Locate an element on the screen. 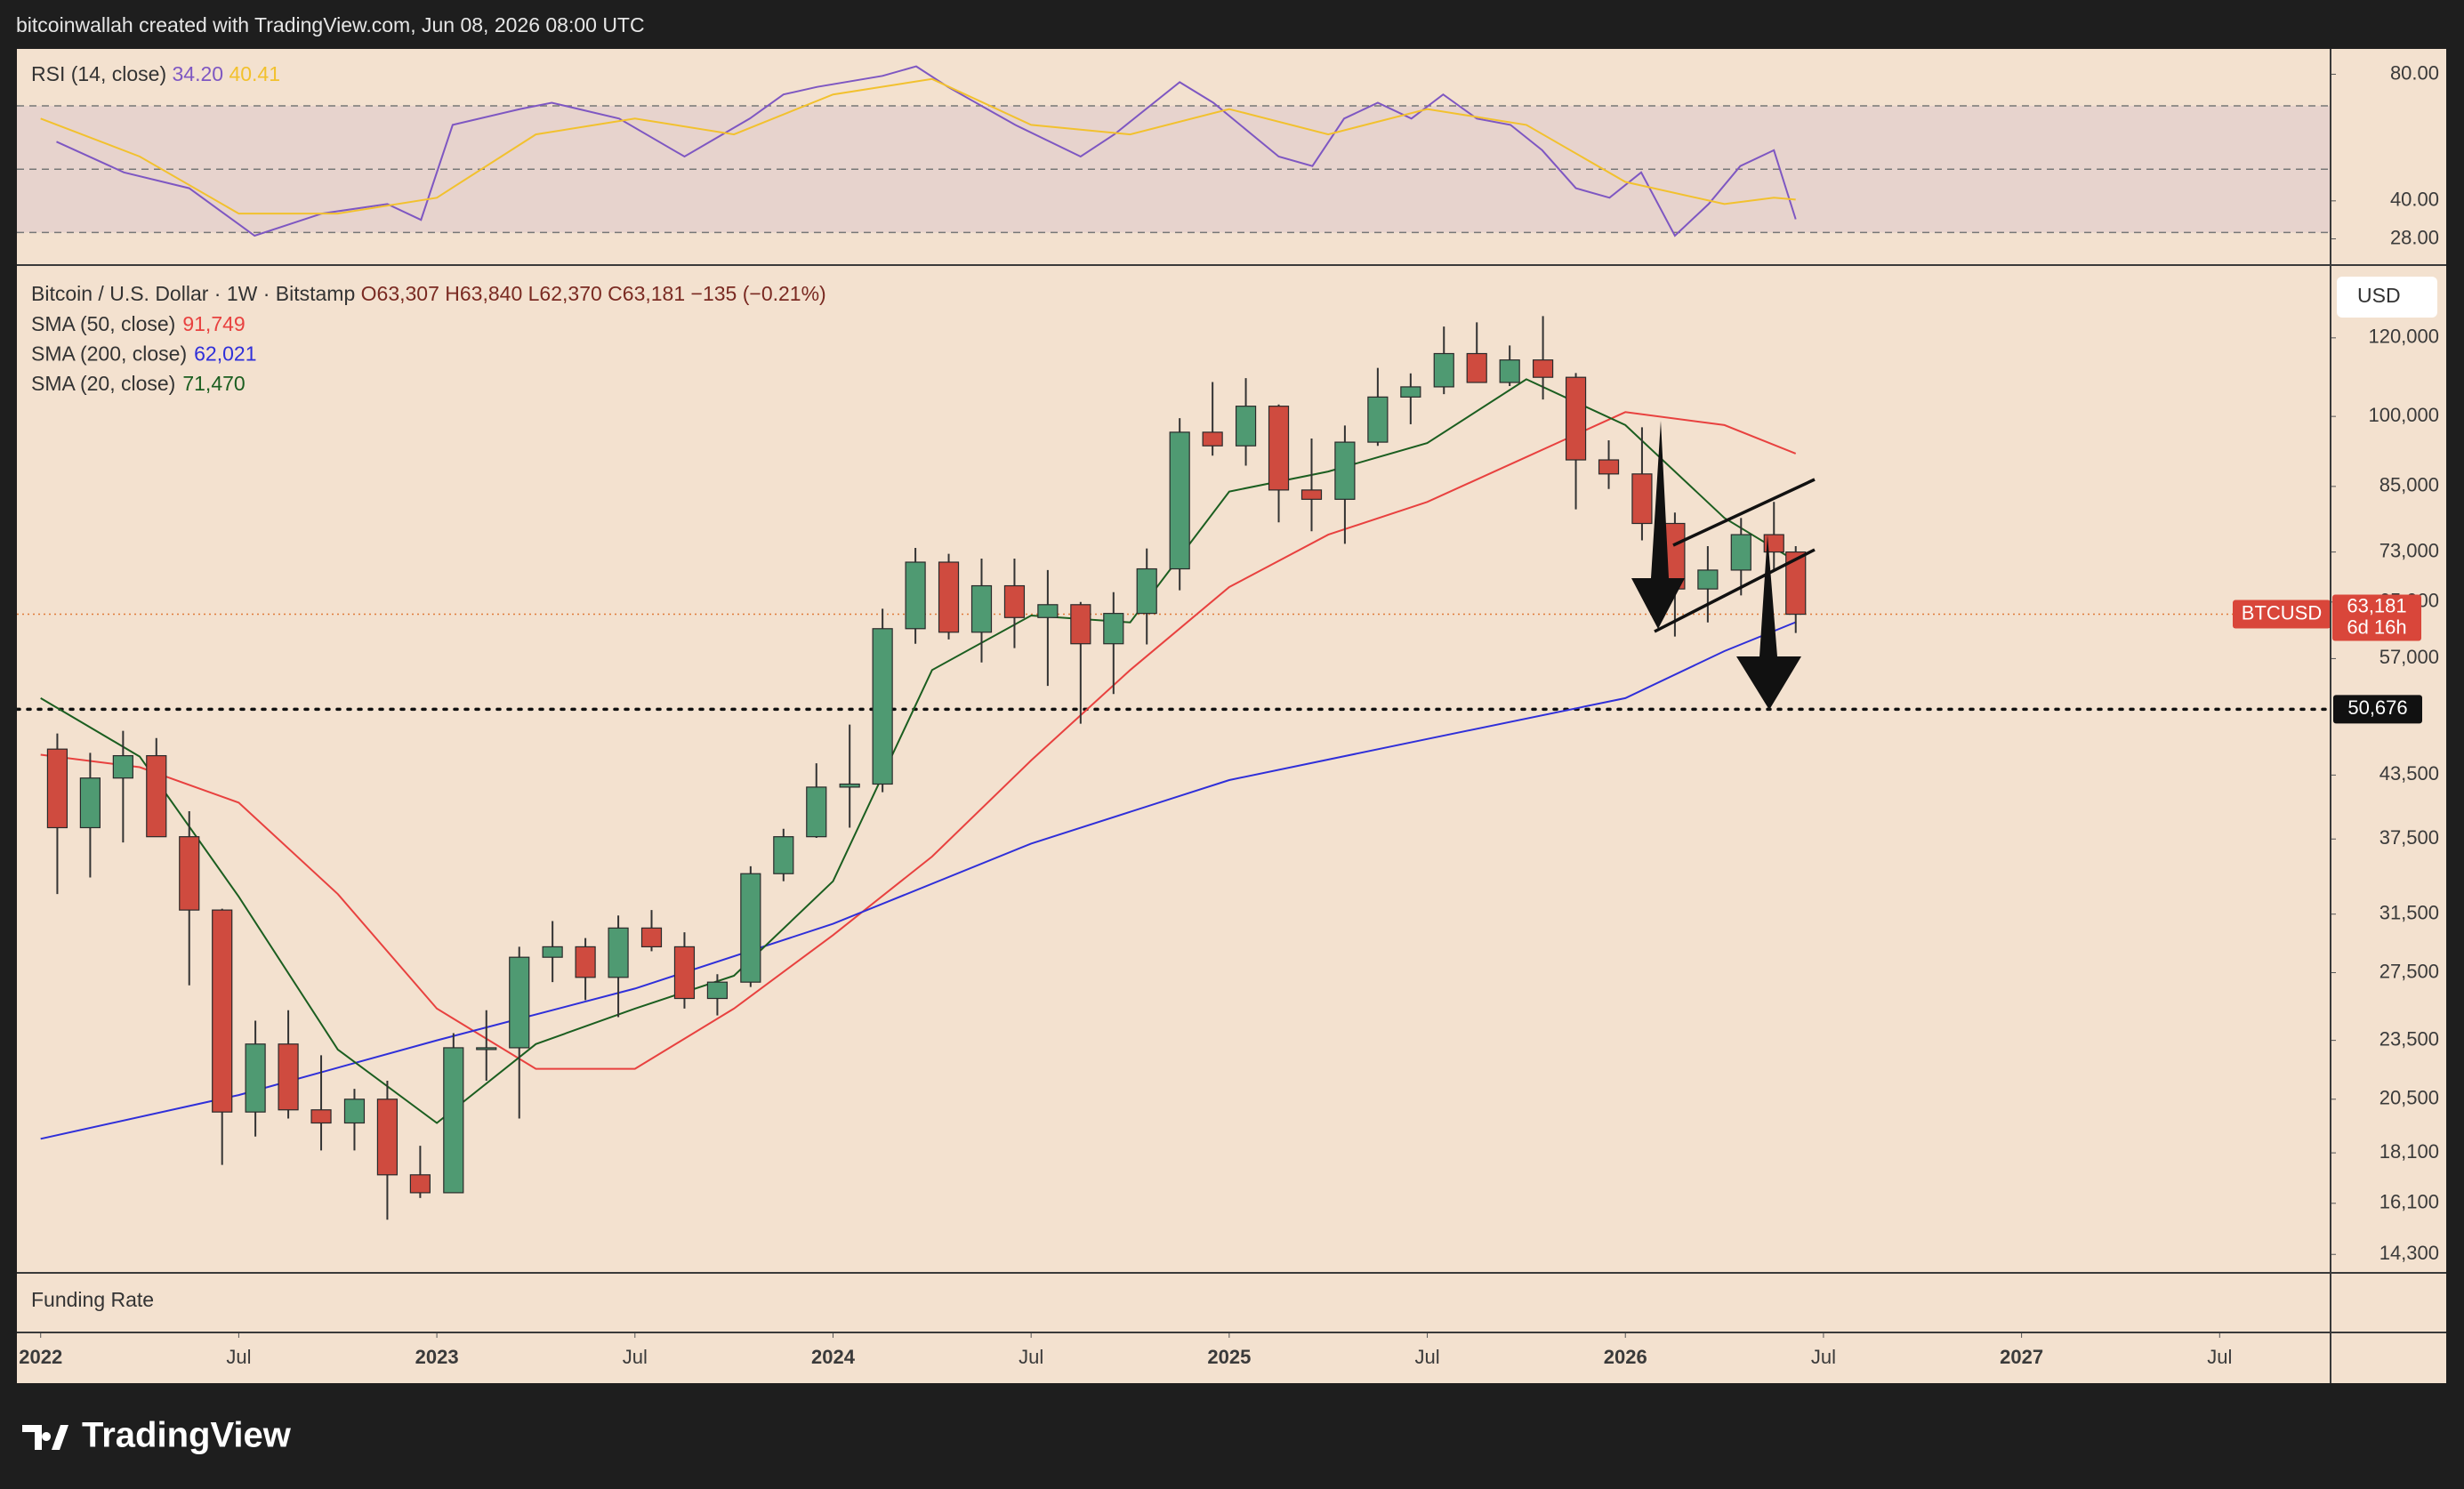 This screenshot has width=2464, height=1489. symbol-tag is located at coordinates (2282, 614).